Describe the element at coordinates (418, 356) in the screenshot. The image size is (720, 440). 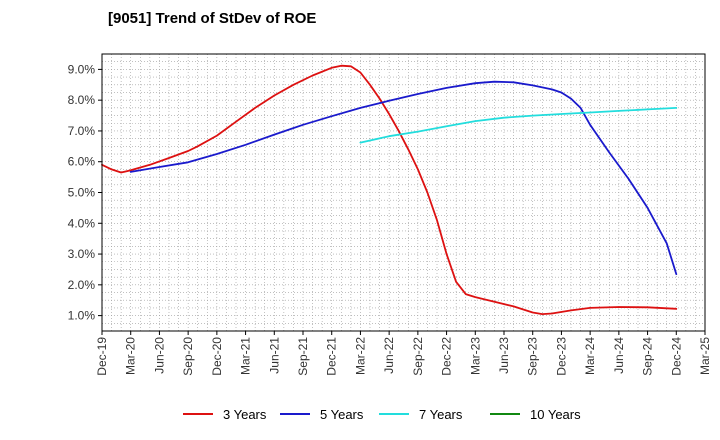
I see `x-tick-label: Sep-22` at that location.